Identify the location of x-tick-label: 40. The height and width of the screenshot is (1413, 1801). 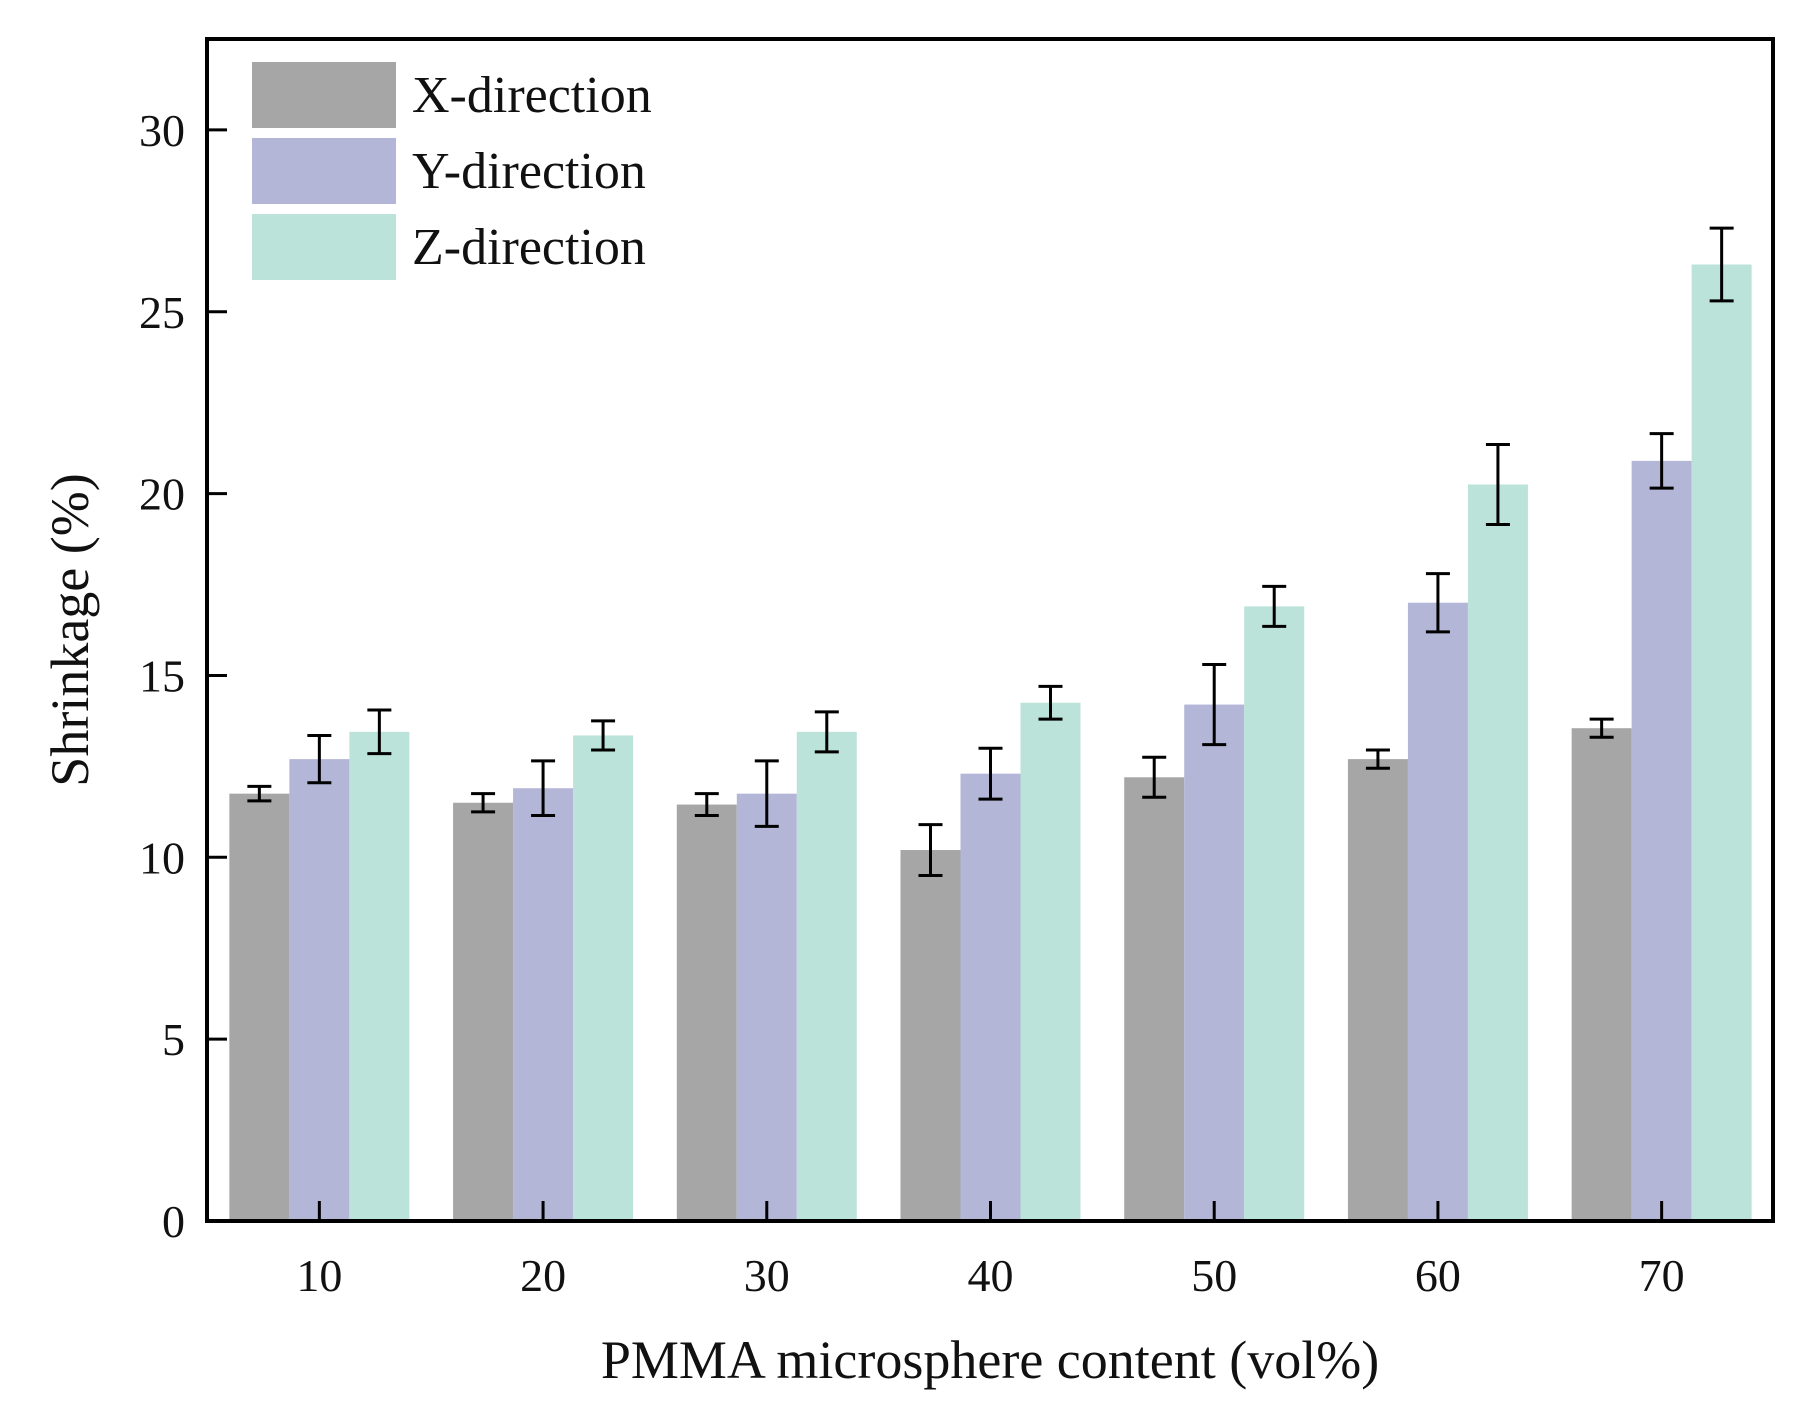
(991, 1275).